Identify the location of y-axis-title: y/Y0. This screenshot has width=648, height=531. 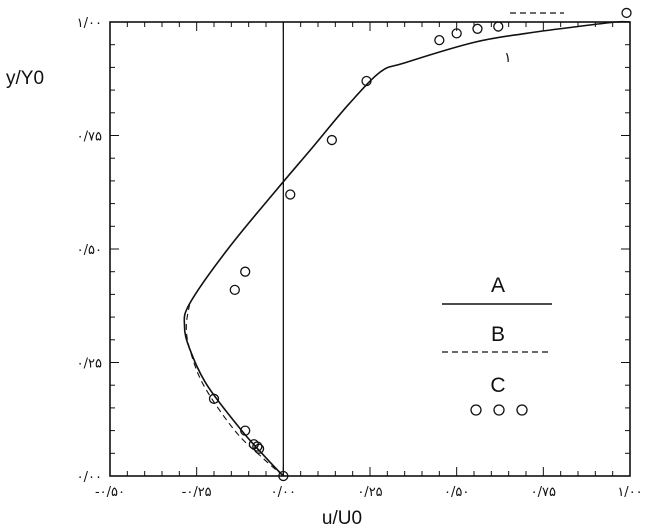
(25, 78).